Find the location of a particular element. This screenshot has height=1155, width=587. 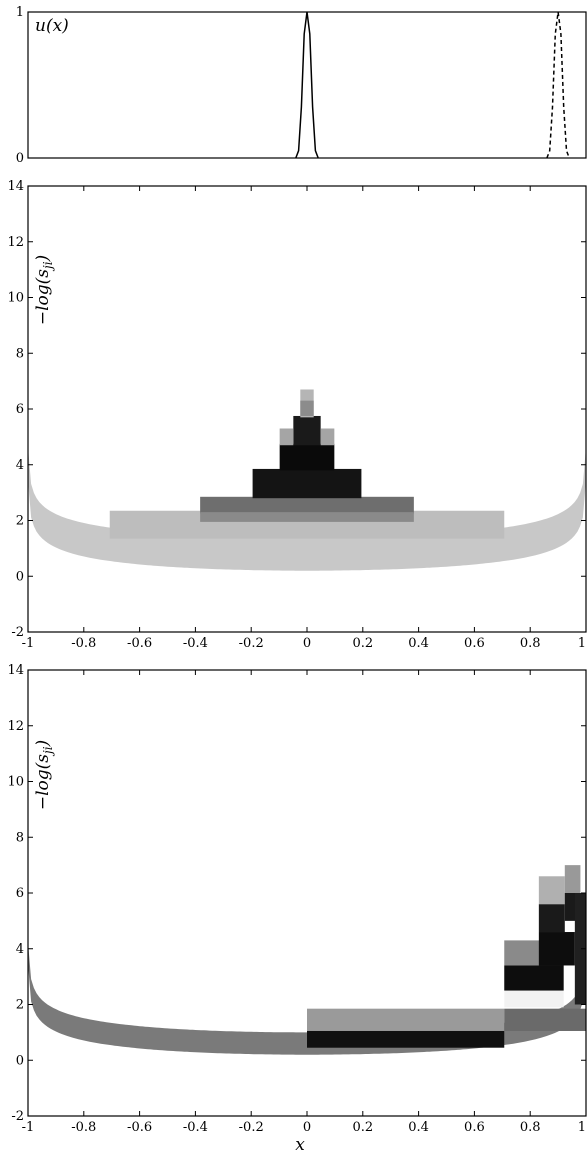

baseline-curve-band is located at coordinates (307, 510).